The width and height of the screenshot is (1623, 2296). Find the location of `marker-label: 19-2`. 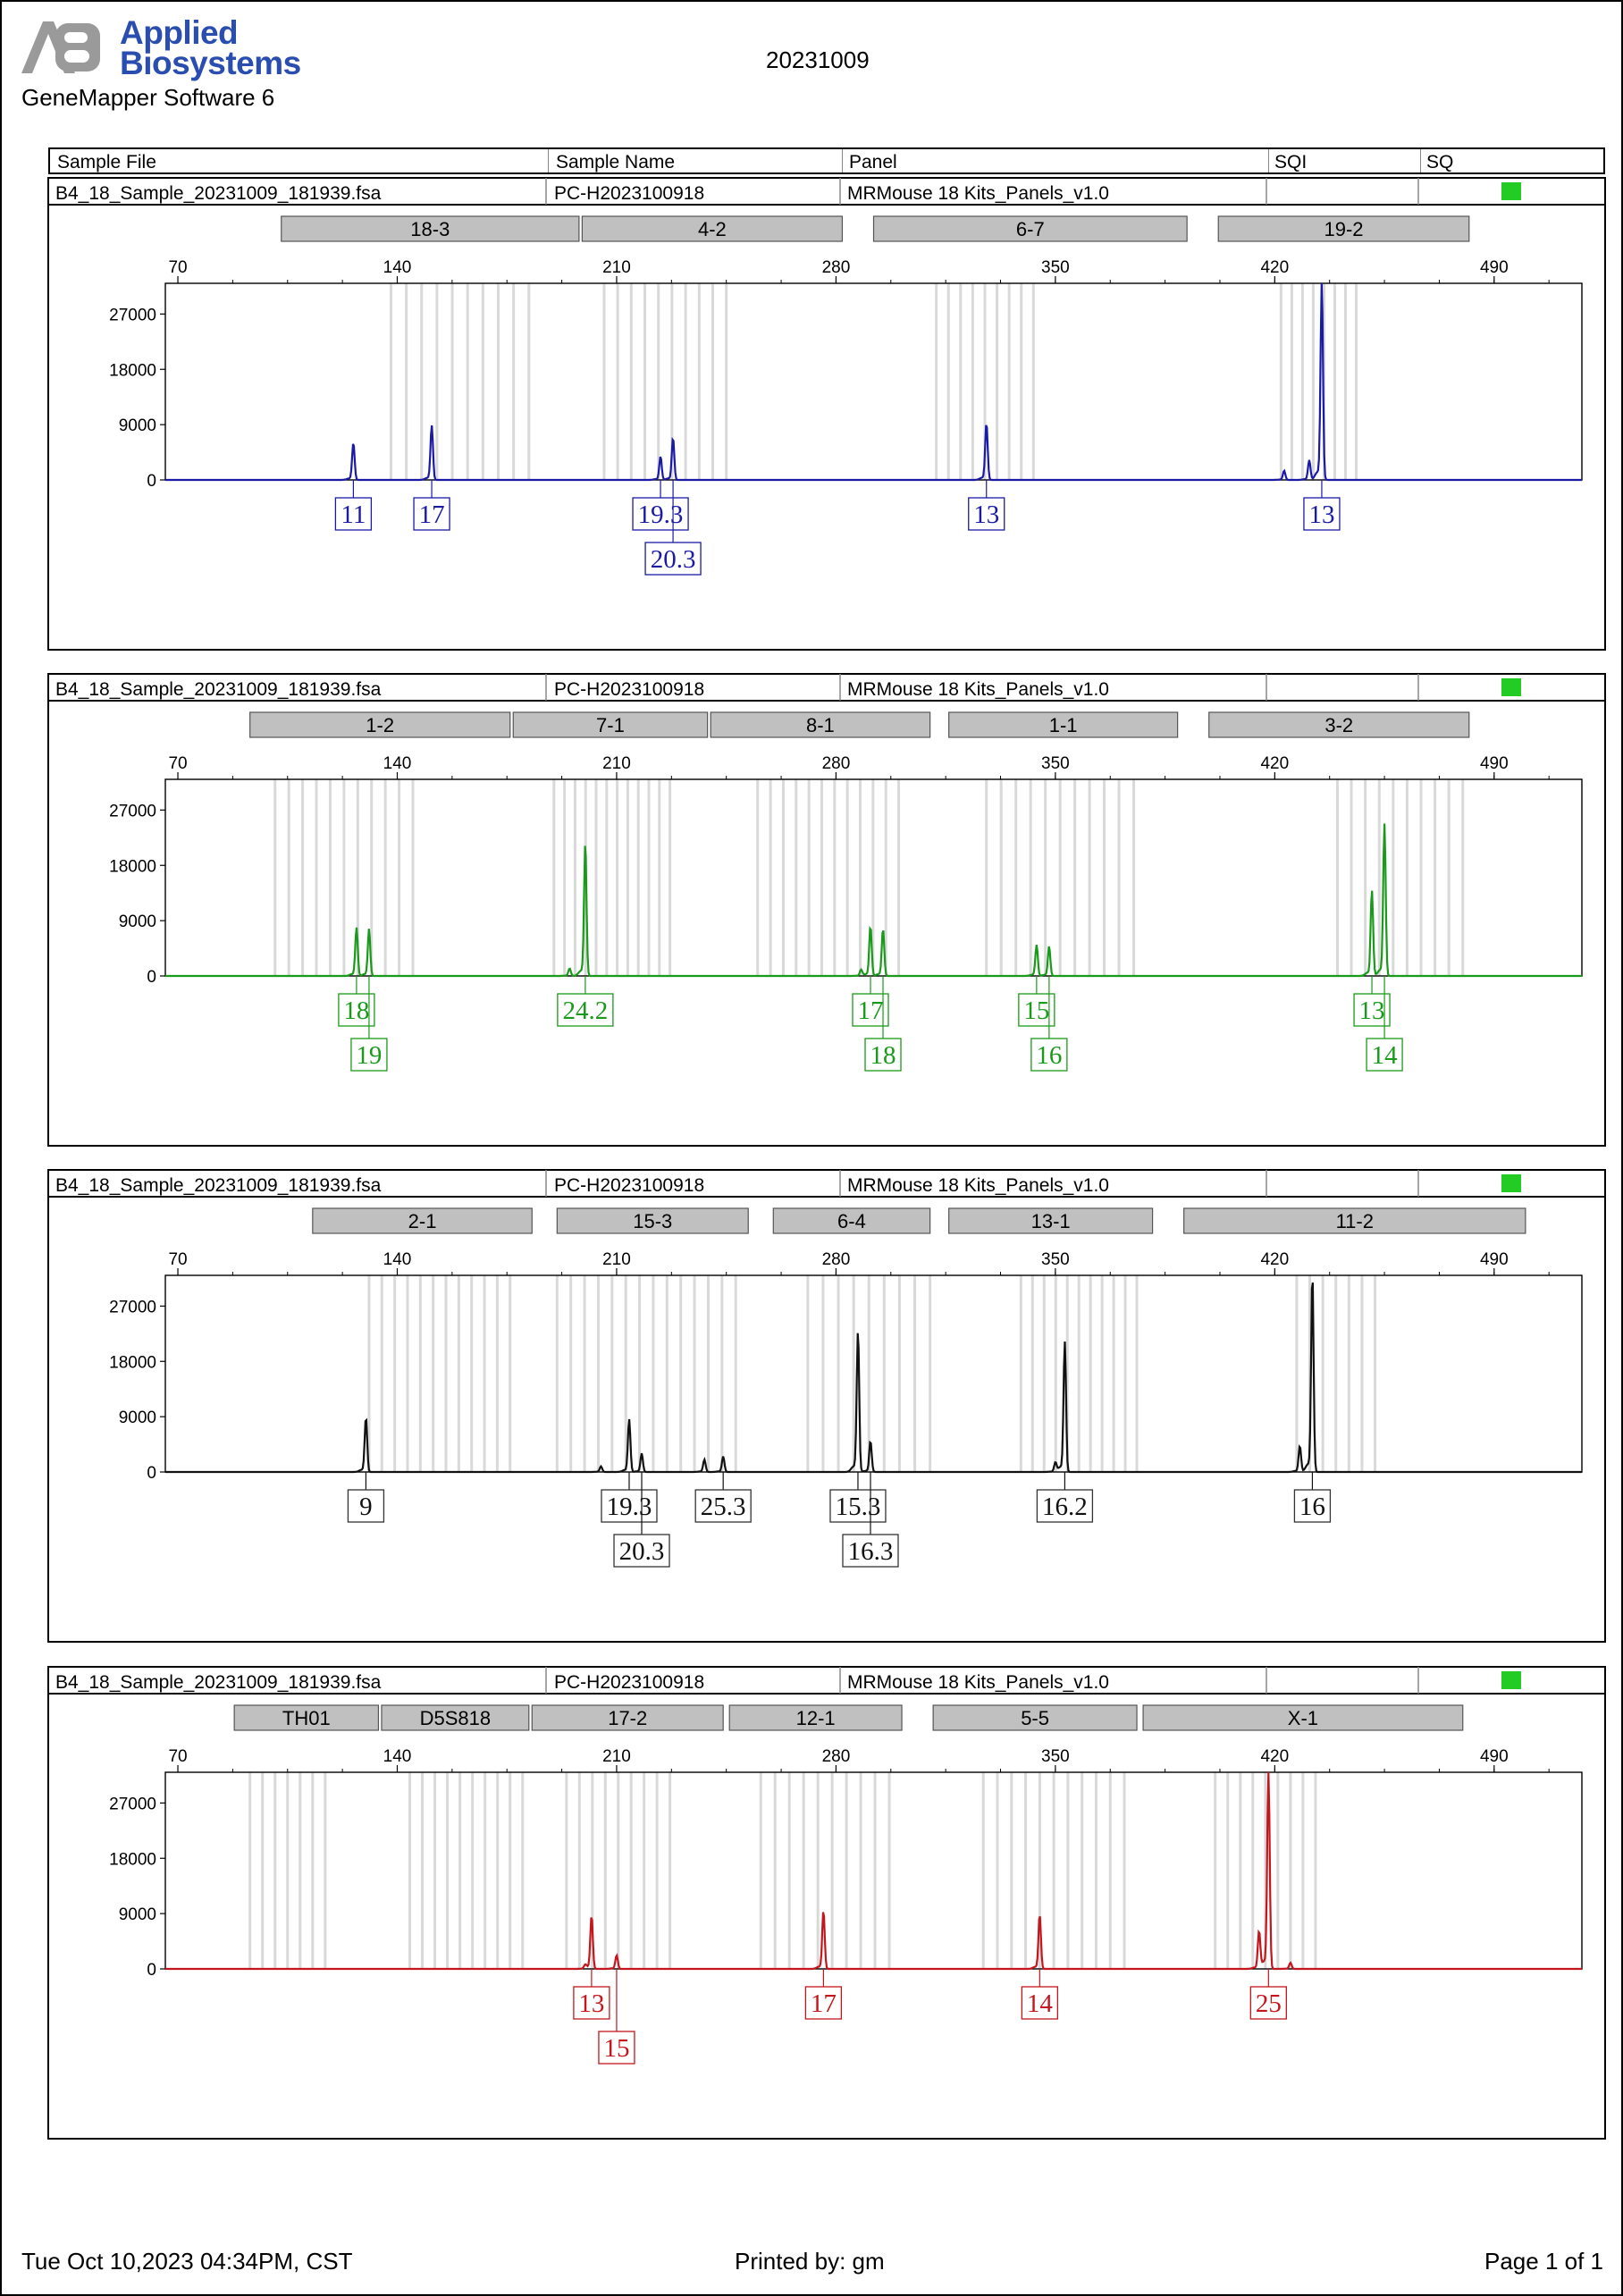

marker-label: 19-2 is located at coordinates (1344, 229).